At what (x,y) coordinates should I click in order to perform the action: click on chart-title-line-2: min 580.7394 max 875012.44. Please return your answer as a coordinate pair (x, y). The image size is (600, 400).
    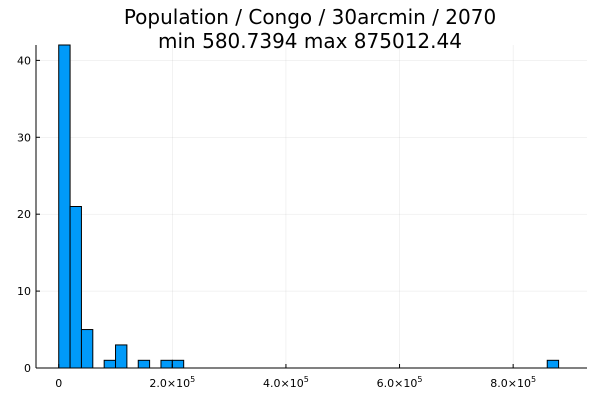
    Looking at the image, I should click on (310, 41).